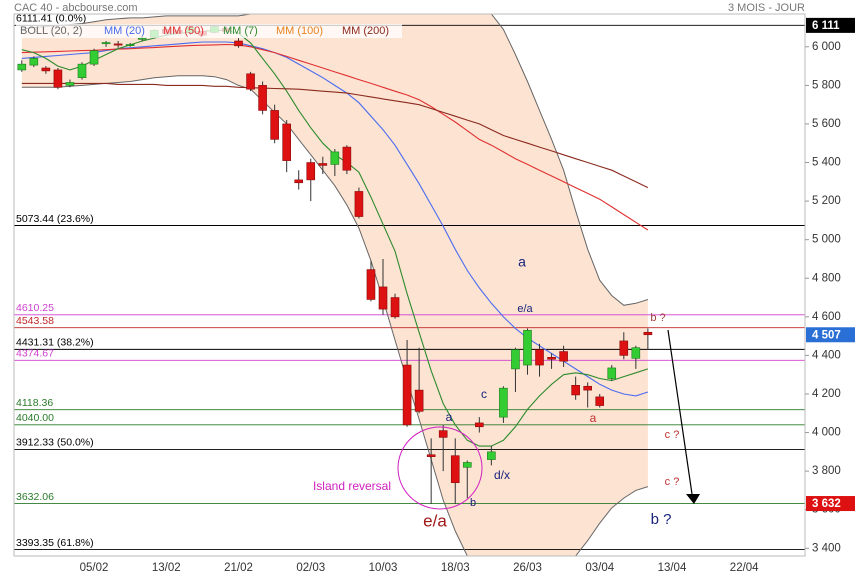 The height and width of the screenshot is (580, 855). What do you see at coordinates (672, 435) in the screenshot?
I see `wave-label: c ?` at bounding box center [672, 435].